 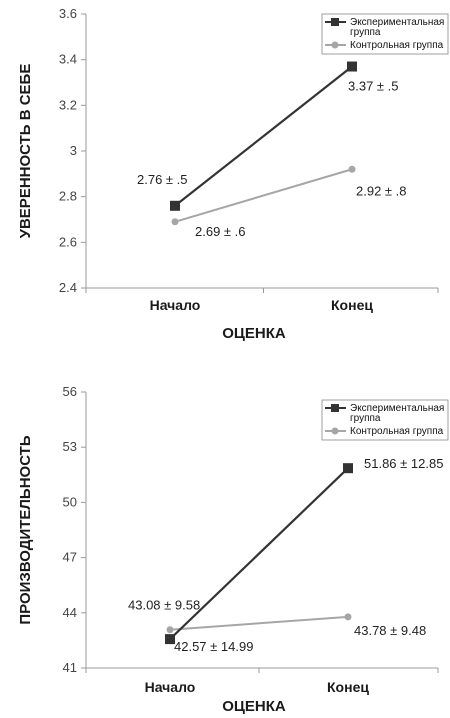 What do you see at coordinates (373, 86) in the screenshot?
I see `data-label: 3.37 ± .5` at bounding box center [373, 86].